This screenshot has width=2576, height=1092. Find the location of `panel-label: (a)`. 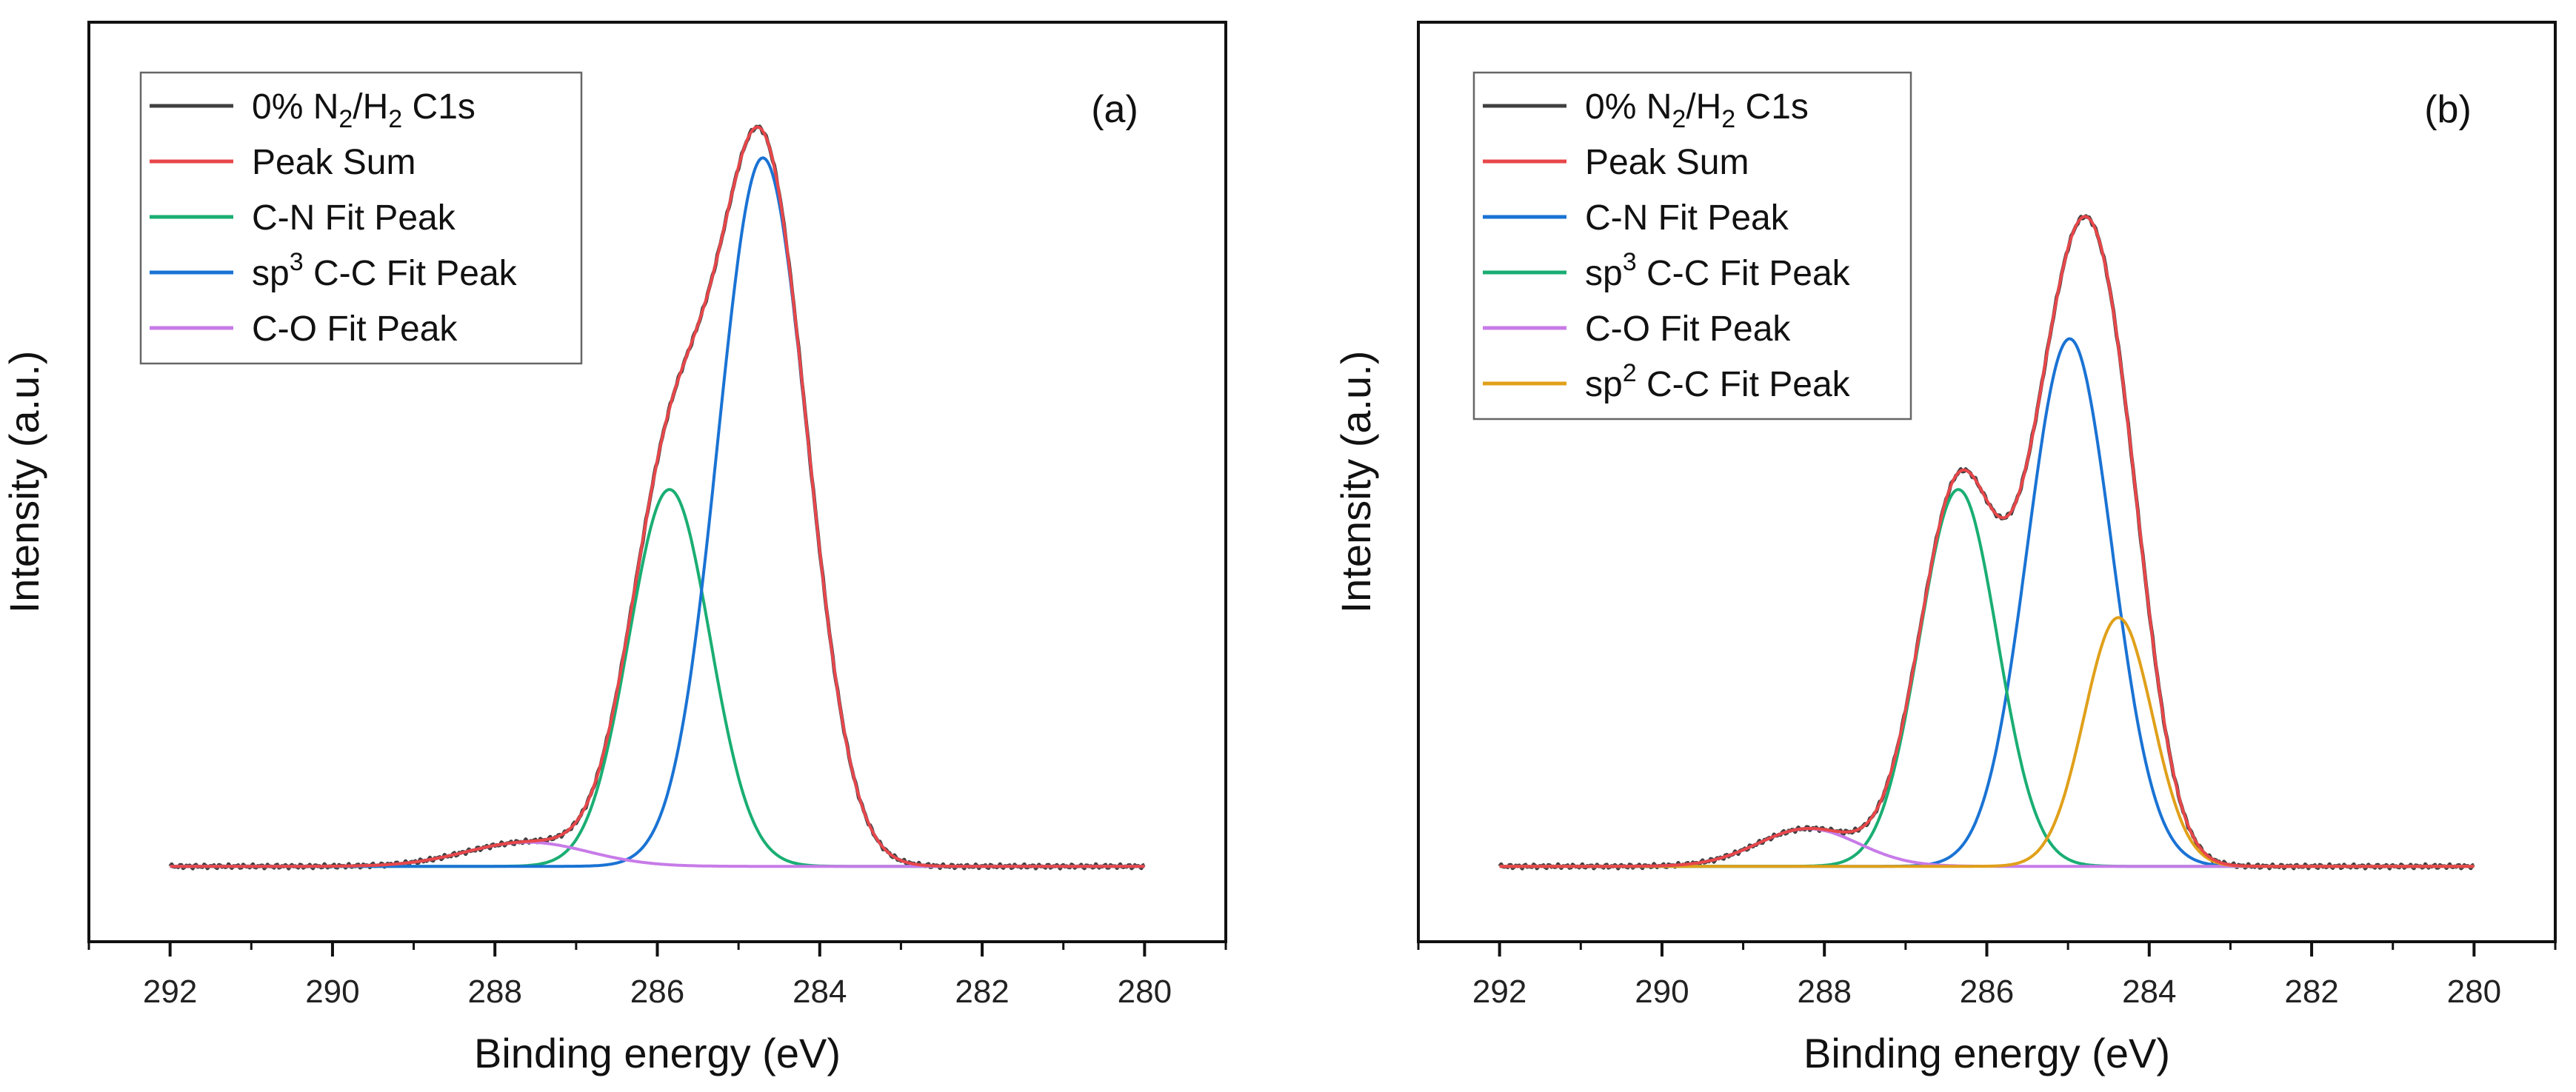

panel-label: (a) is located at coordinates (1114, 110).